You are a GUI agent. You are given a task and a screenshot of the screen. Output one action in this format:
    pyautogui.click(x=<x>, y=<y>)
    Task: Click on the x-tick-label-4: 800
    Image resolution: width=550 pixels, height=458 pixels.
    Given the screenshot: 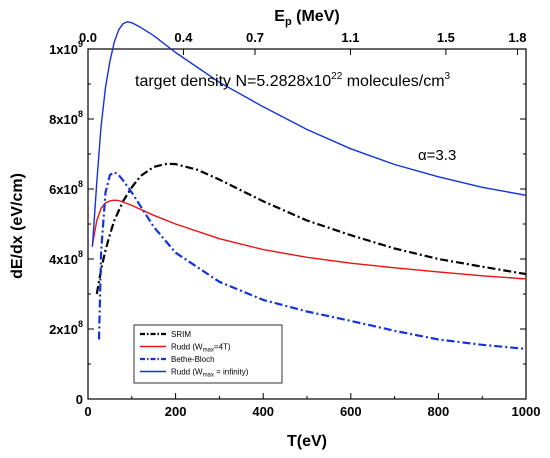 What is the action you would take?
    pyautogui.click(x=439, y=411)
    